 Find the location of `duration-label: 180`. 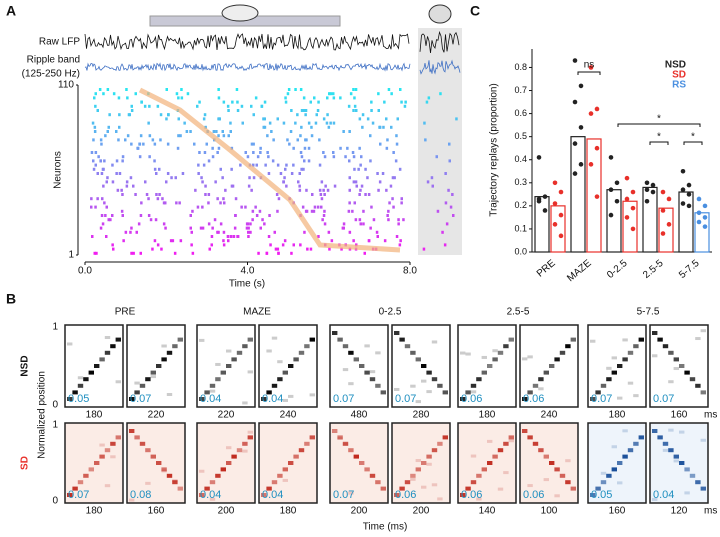

duration-label: 180 is located at coordinates (617, 415).